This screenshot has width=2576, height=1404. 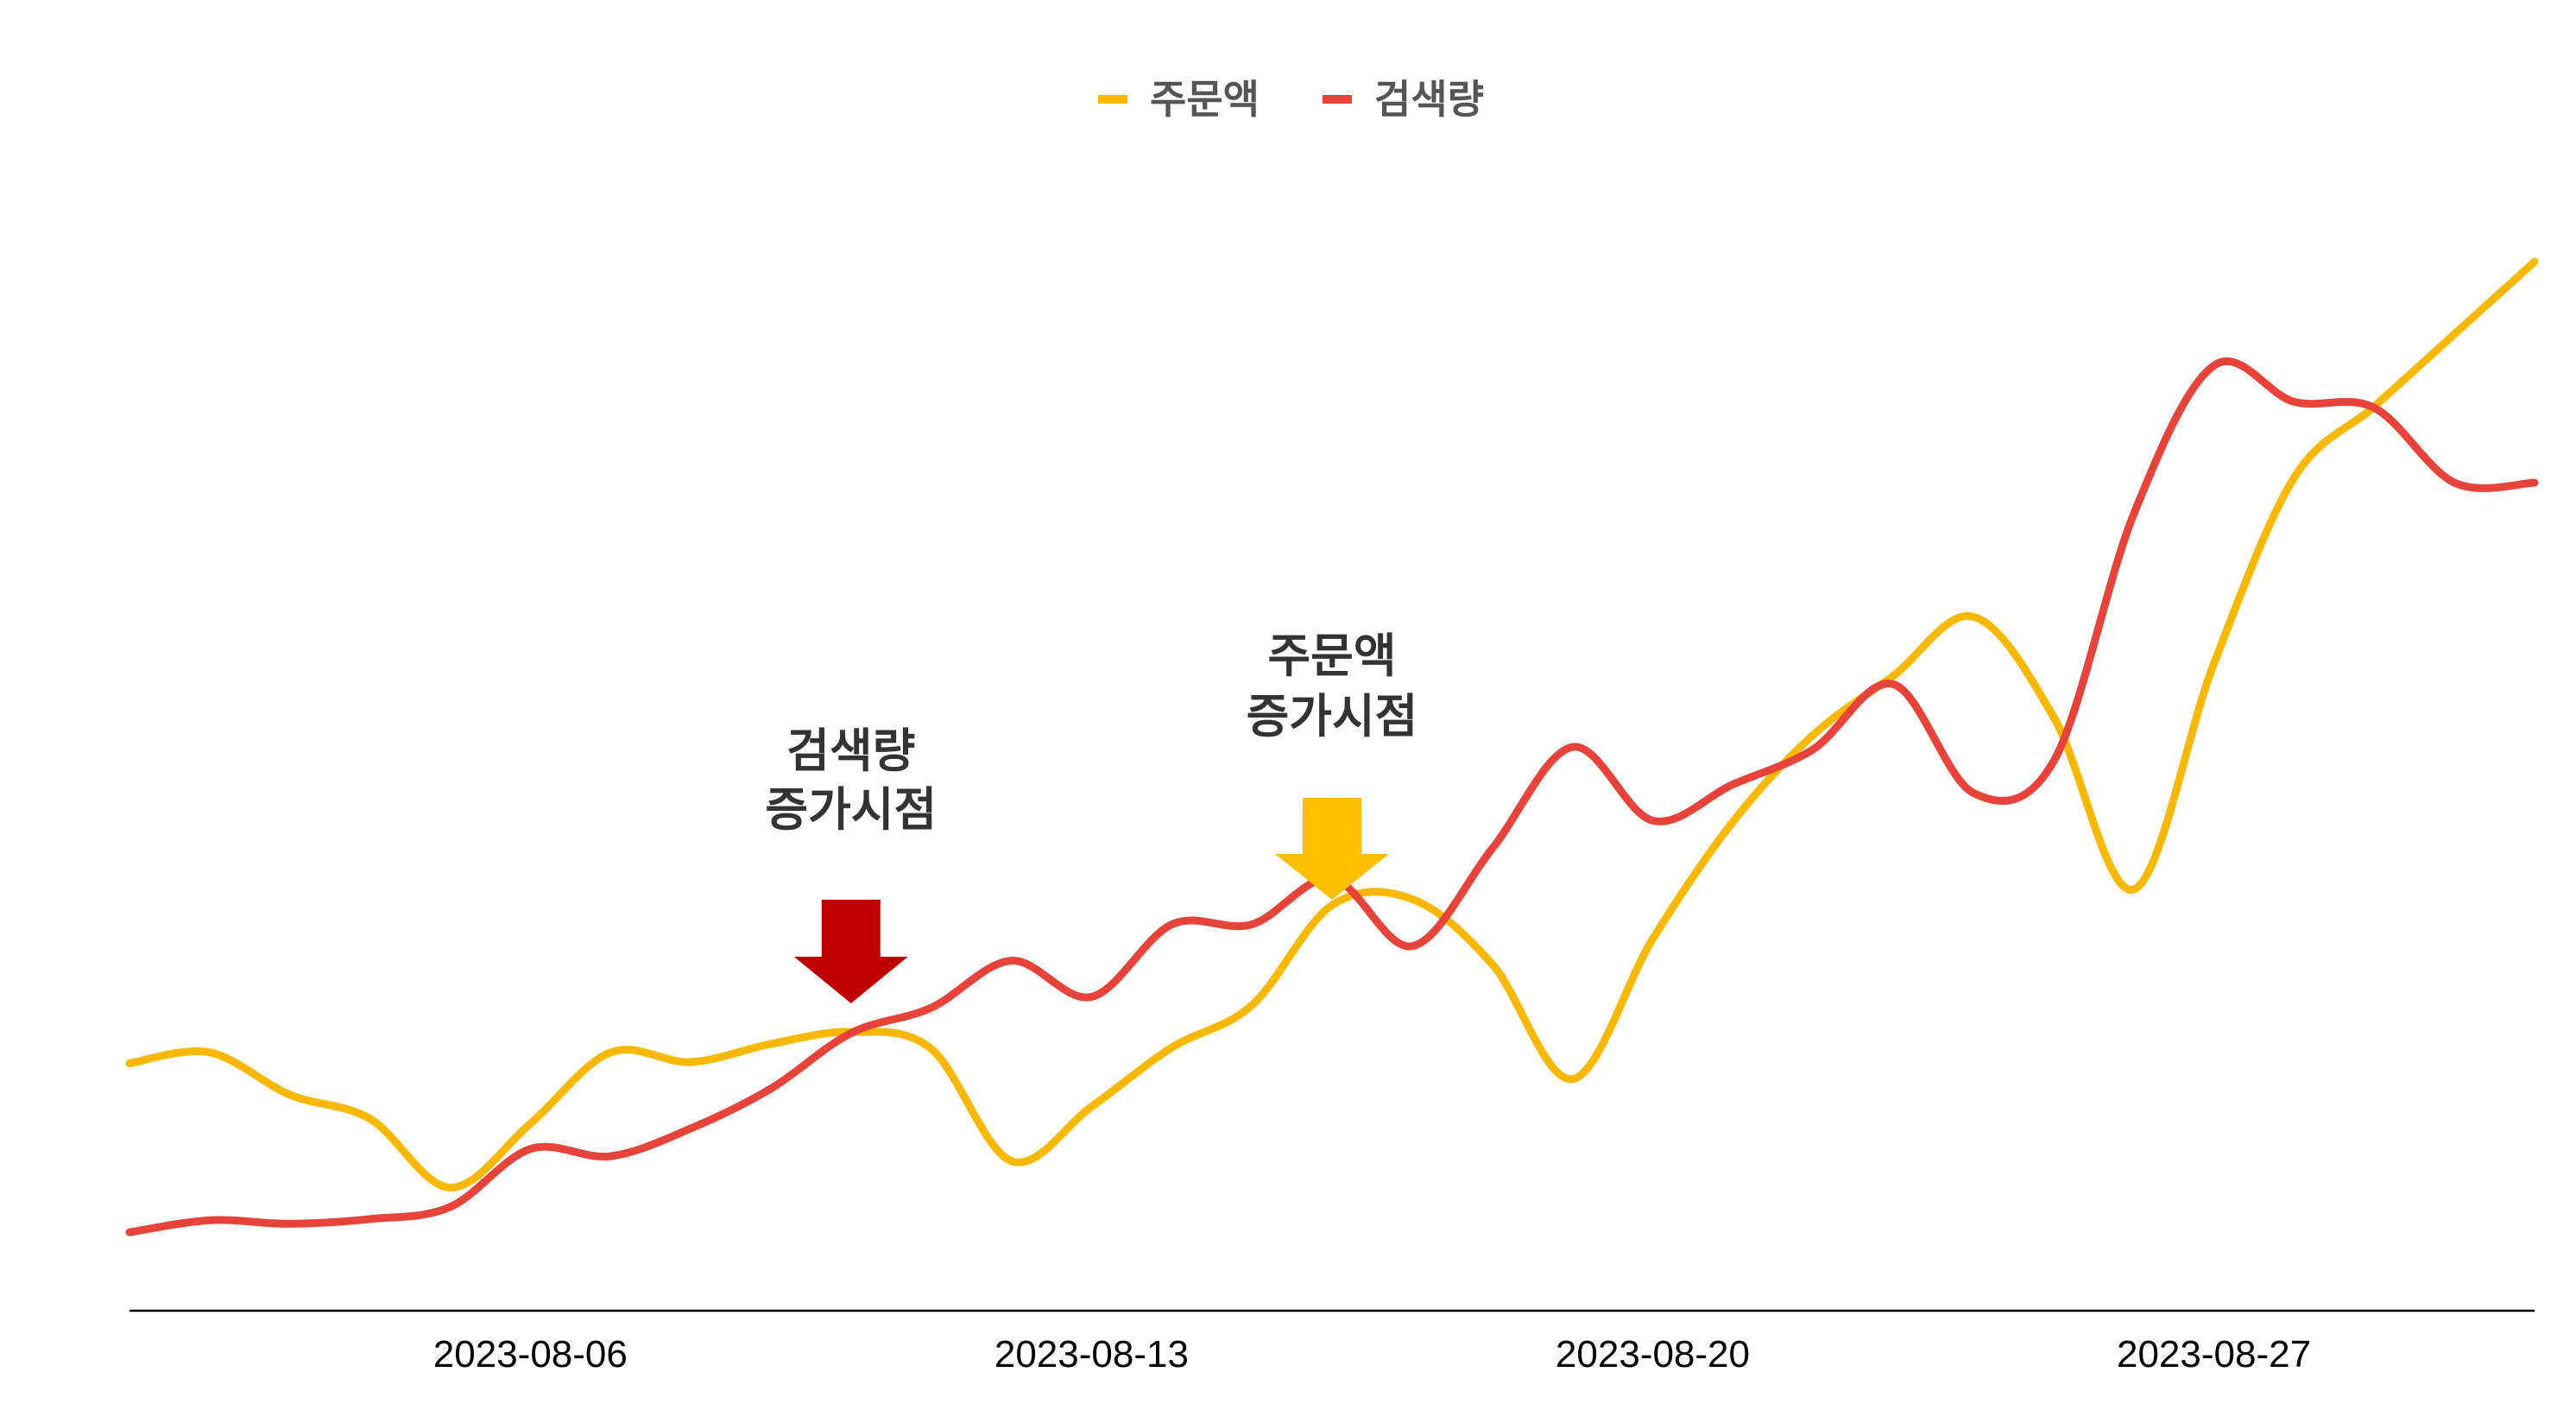 What do you see at coordinates (530, 1355) in the screenshot?
I see `x-tick-label: 2023-08-06` at bounding box center [530, 1355].